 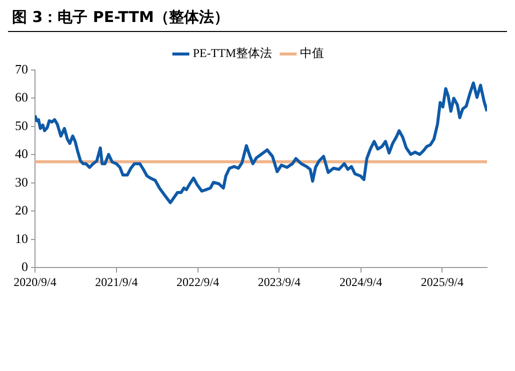 What do you see at coordinates (360, 281) in the screenshot?
I see `x-tick-label: 2024/9/4` at bounding box center [360, 281].